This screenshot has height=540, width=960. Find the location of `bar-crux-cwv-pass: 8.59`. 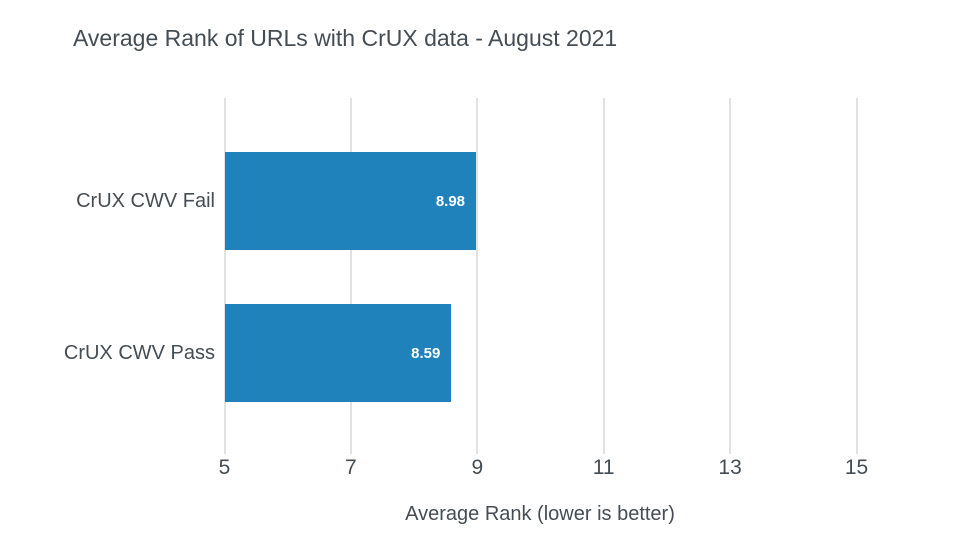

bar-crux-cwv-pass: 8.59 is located at coordinates (338, 353).